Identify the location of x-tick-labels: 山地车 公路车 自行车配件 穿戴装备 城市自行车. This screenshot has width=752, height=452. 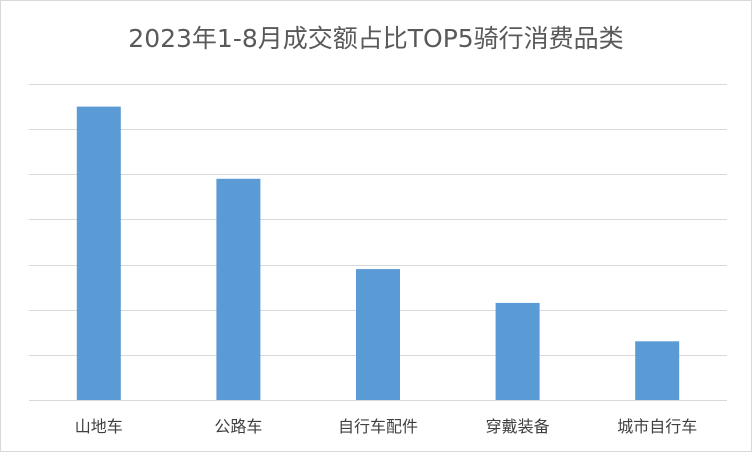
(386, 426).